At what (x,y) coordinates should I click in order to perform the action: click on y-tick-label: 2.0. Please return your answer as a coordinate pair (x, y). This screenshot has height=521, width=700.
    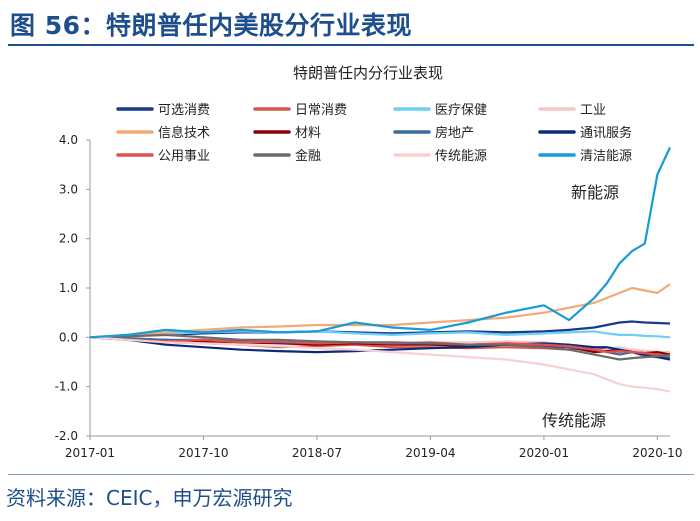
    Looking at the image, I should click on (68, 239).